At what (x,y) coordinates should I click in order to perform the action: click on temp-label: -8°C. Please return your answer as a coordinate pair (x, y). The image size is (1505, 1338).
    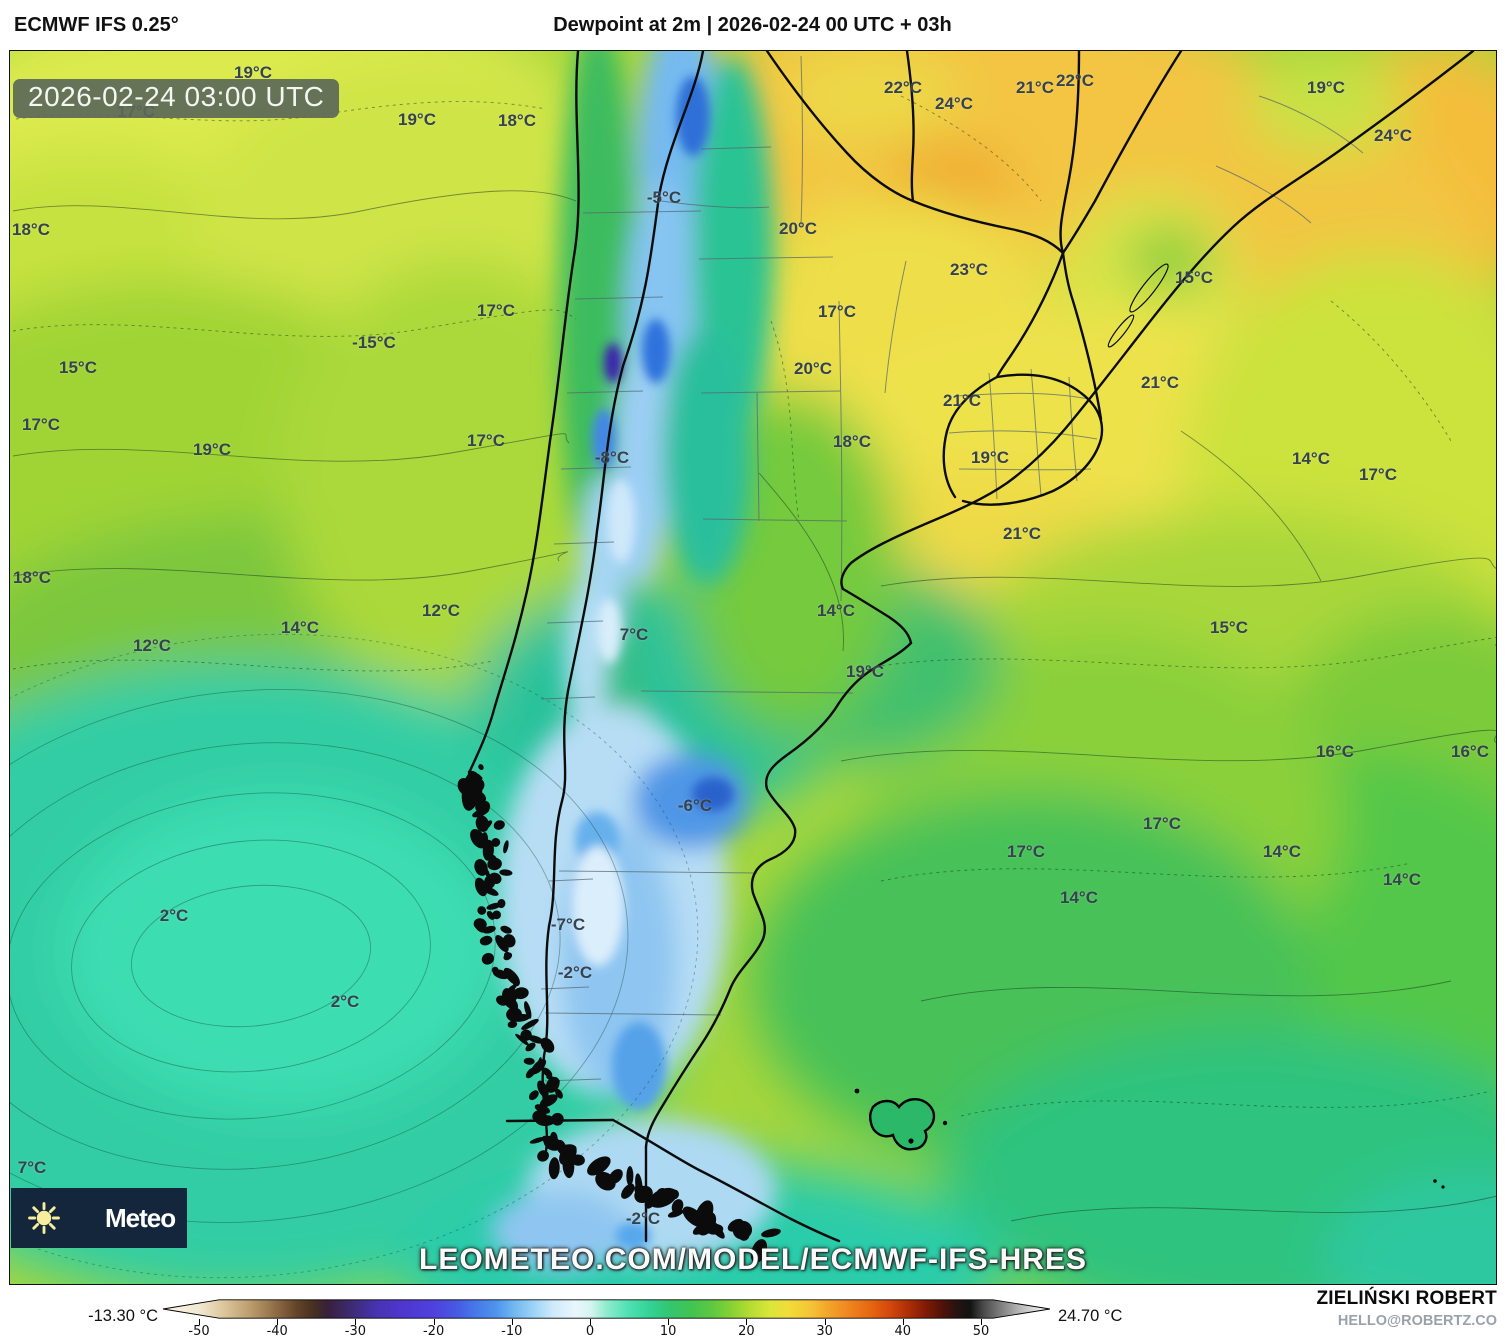
    Looking at the image, I should click on (612, 457).